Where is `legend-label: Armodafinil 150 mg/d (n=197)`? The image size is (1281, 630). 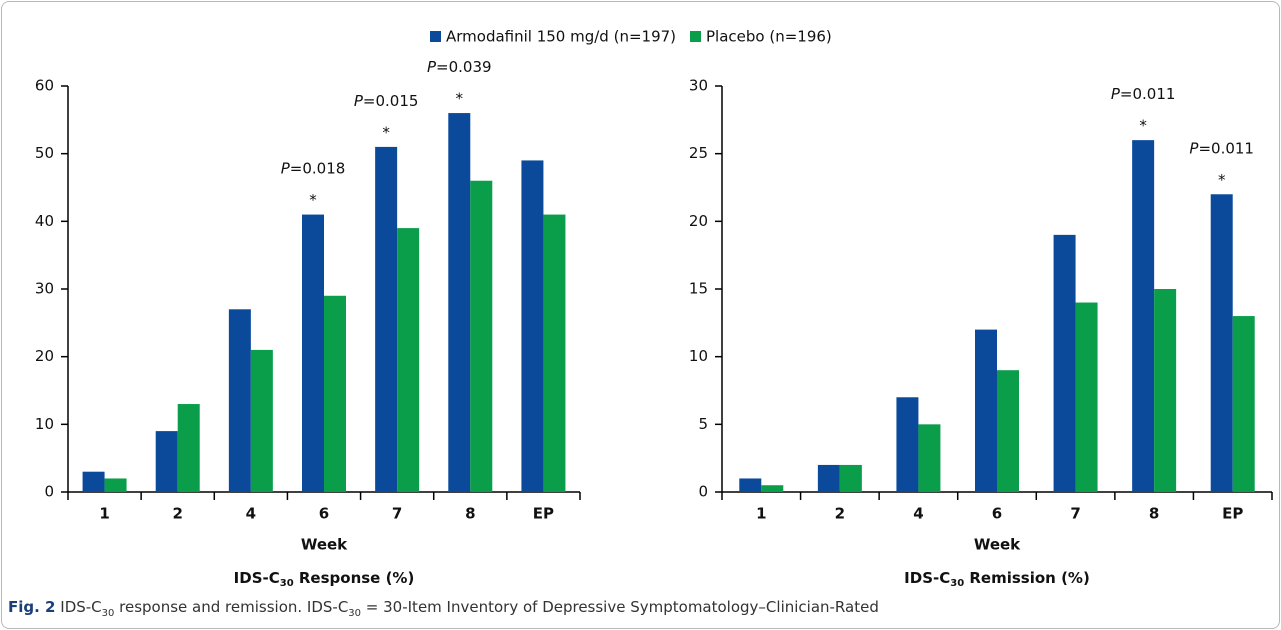 legend-label: Armodafinil 150 mg/d (n=197) is located at coordinates (561, 37).